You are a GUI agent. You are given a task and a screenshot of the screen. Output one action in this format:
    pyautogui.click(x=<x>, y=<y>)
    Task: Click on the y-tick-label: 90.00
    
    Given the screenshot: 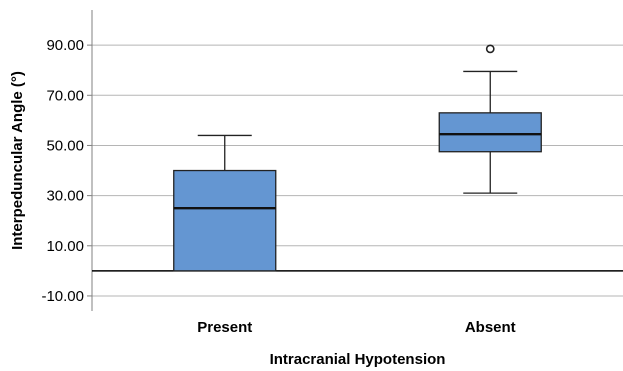 What is the action you would take?
    pyautogui.click(x=65, y=45)
    